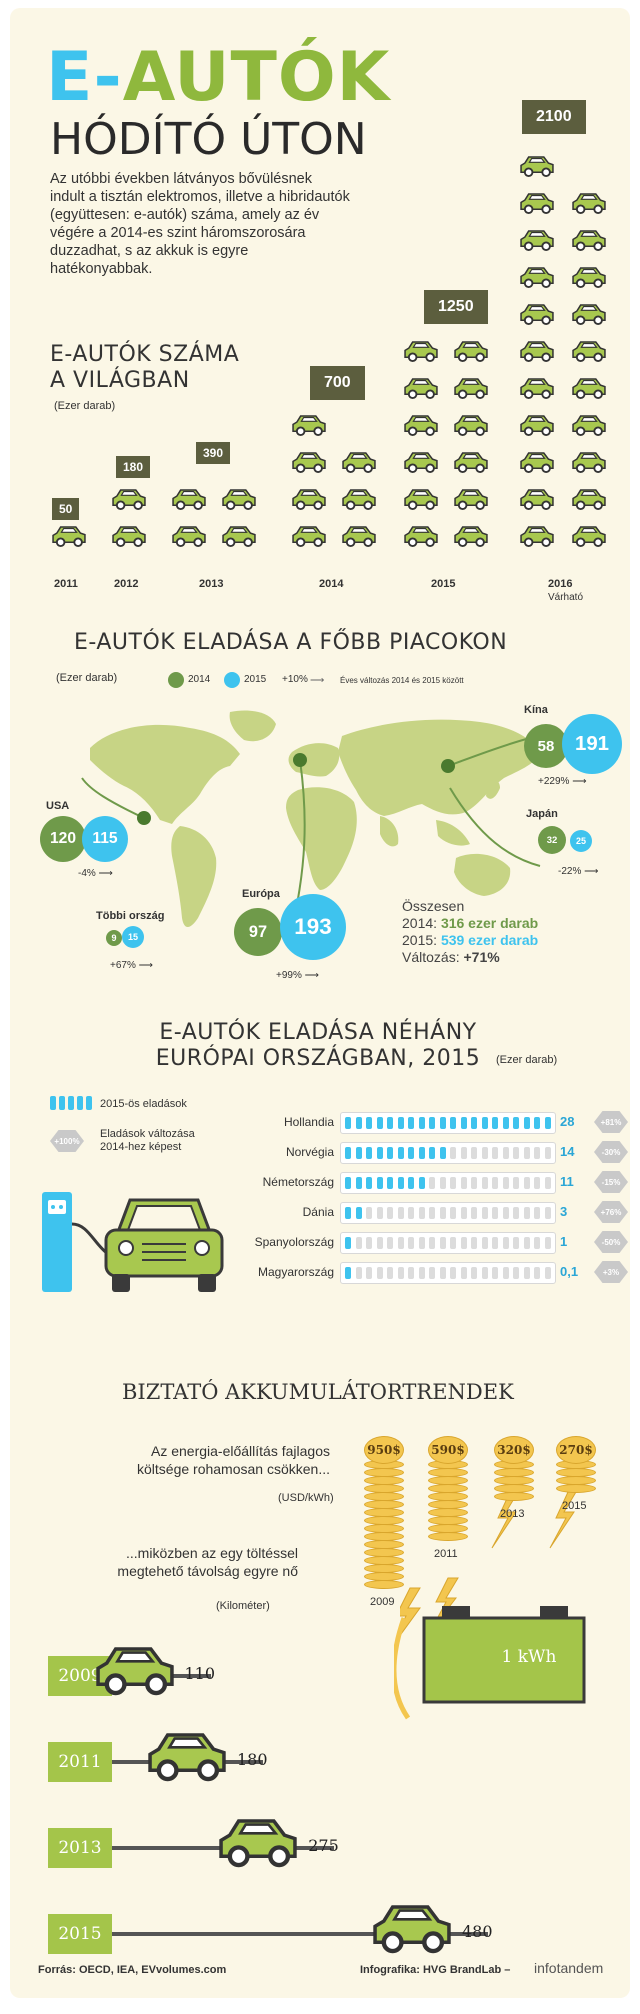  I want to click on region-2014-other: 9, so click(114, 938).